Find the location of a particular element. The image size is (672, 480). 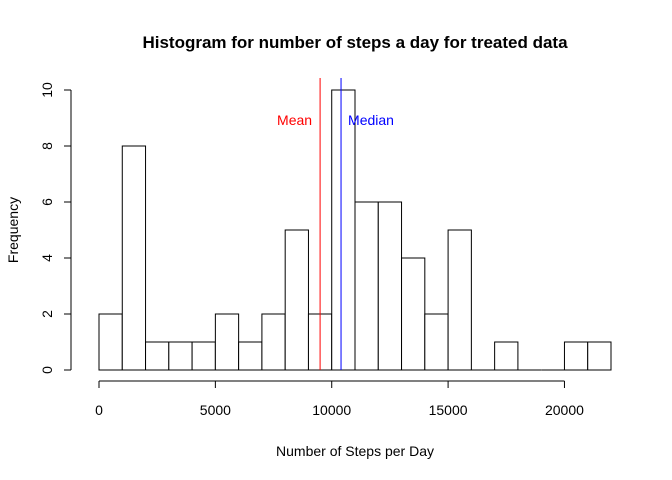

x-tick-label-3: 15000 is located at coordinates (448, 410).